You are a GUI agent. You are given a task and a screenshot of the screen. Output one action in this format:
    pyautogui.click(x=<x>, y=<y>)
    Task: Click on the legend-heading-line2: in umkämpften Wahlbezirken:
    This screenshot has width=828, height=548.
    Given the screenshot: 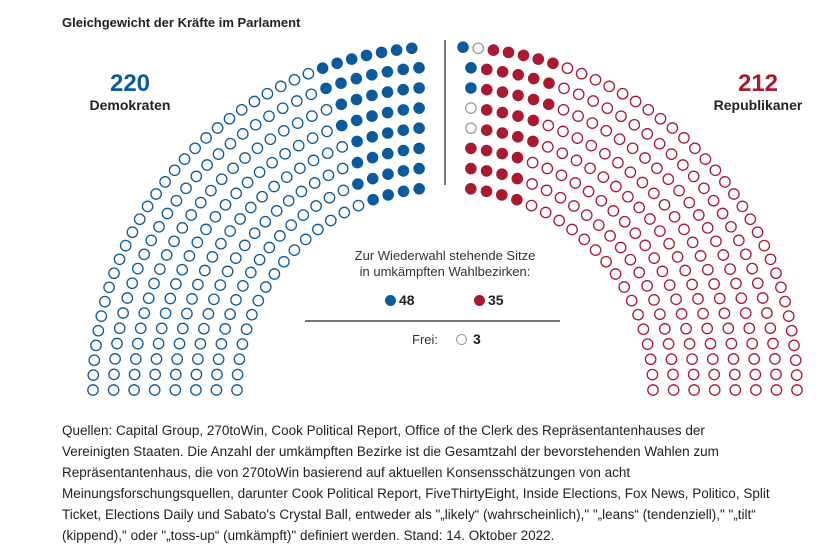 What is the action you would take?
    pyautogui.click(x=445, y=271)
    